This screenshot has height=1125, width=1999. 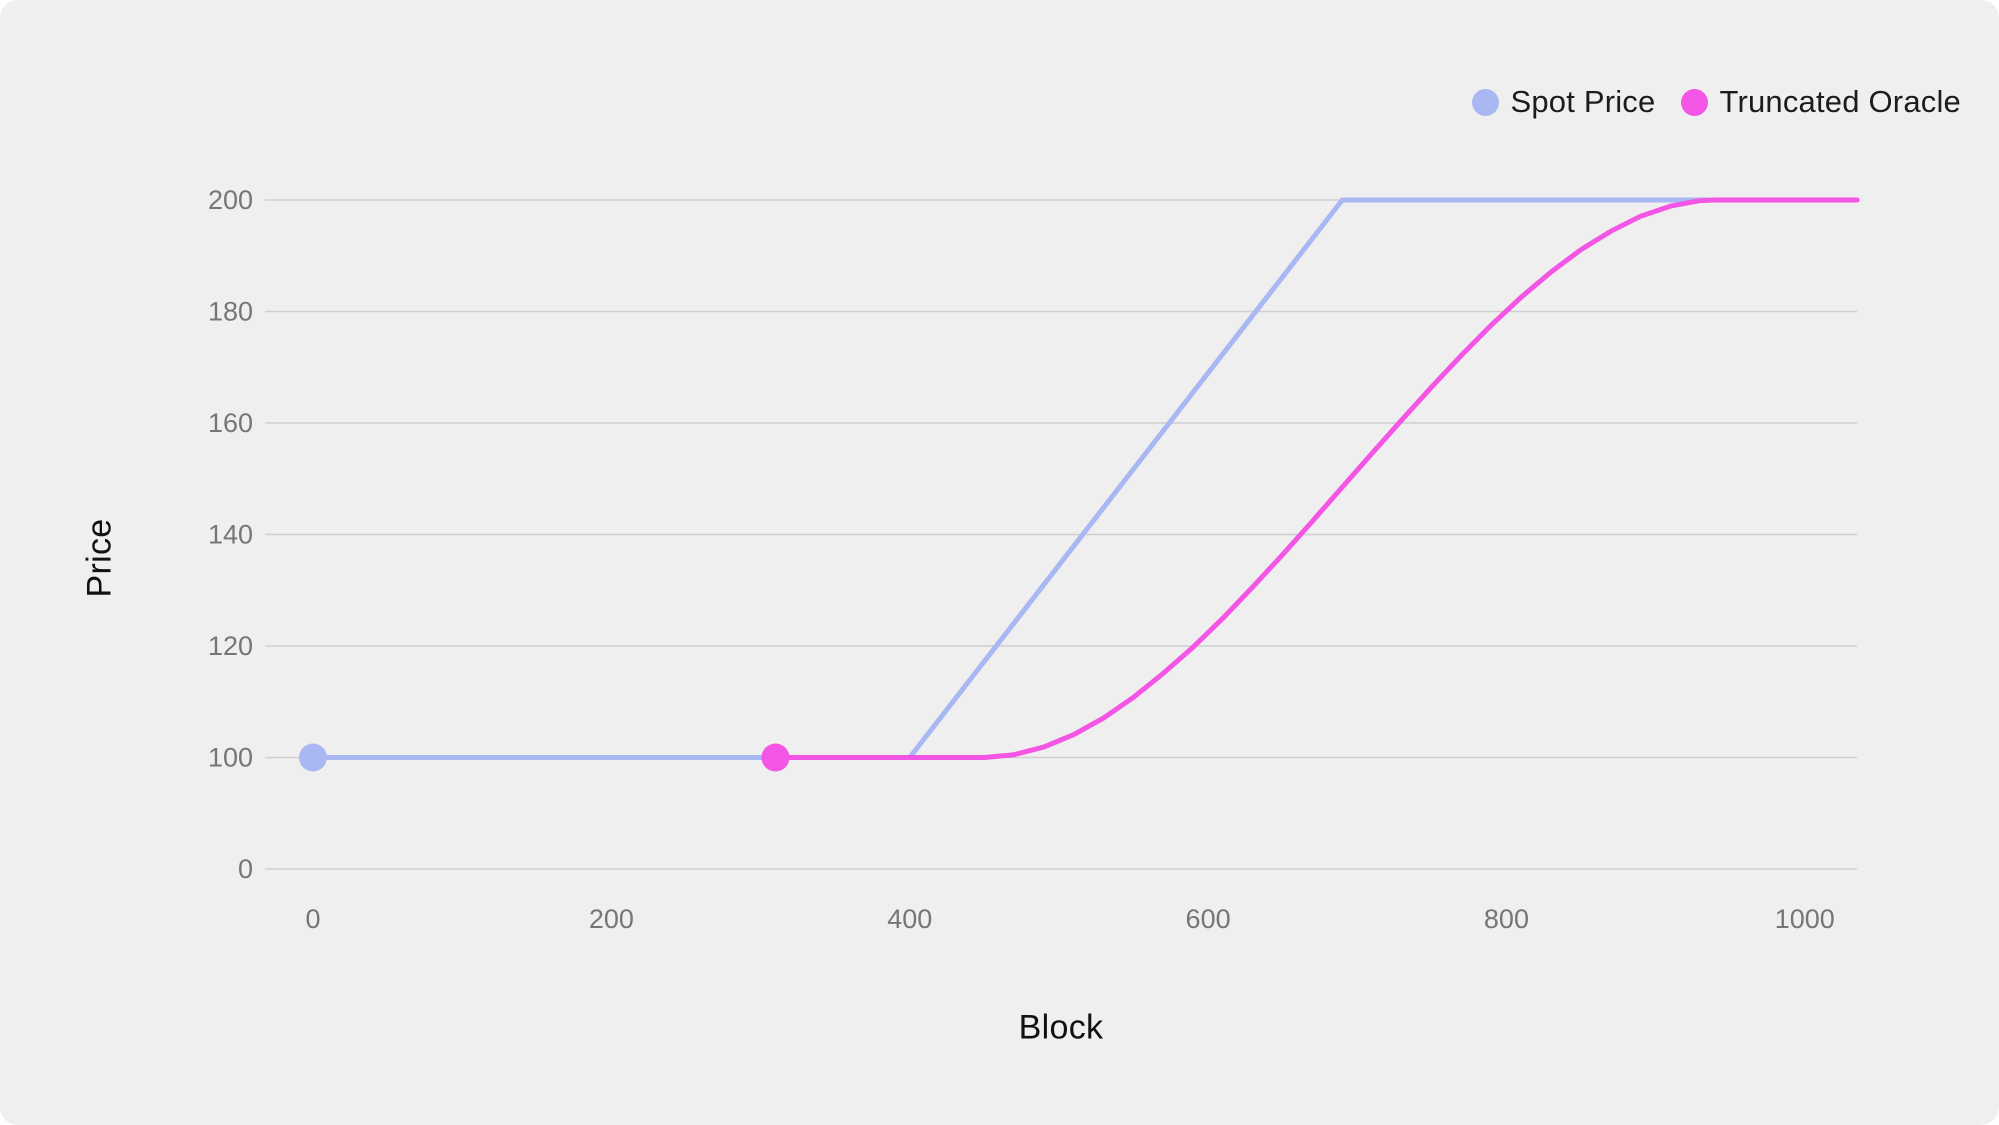 What do you see at coordinates (245, 869) in the screenshot?
I see `y-tick-label: 0` at bounding box center [245, 869].